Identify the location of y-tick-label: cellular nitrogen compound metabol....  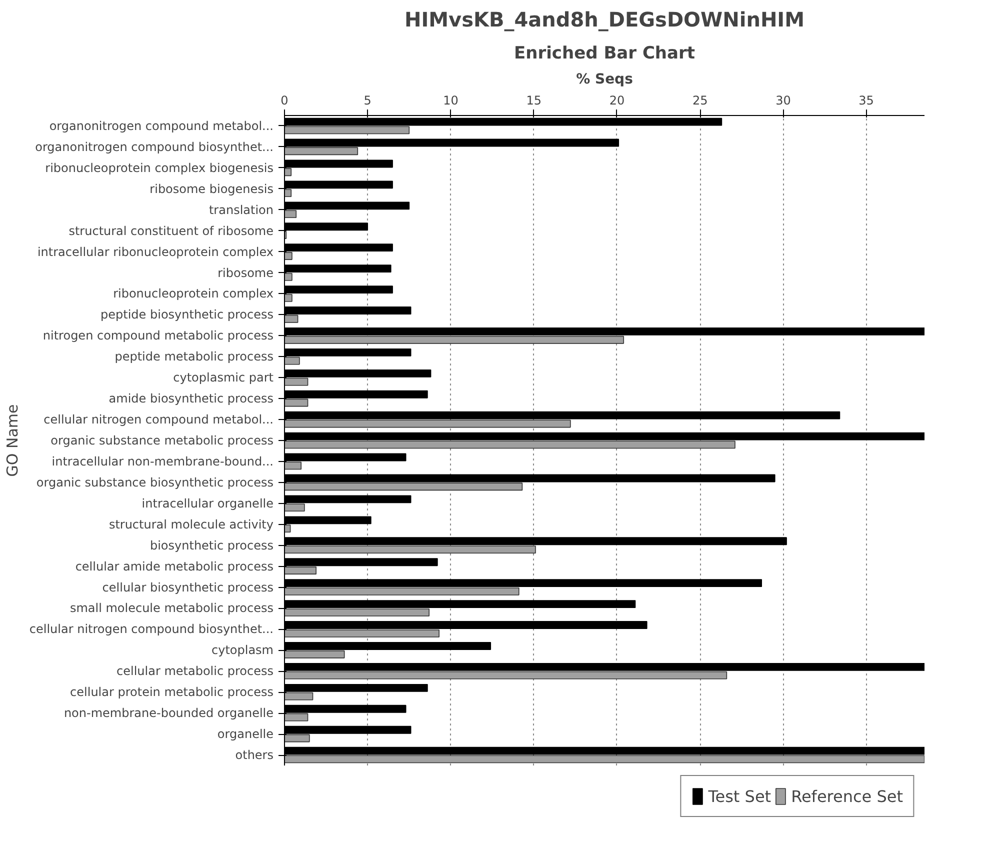
(159, 419).